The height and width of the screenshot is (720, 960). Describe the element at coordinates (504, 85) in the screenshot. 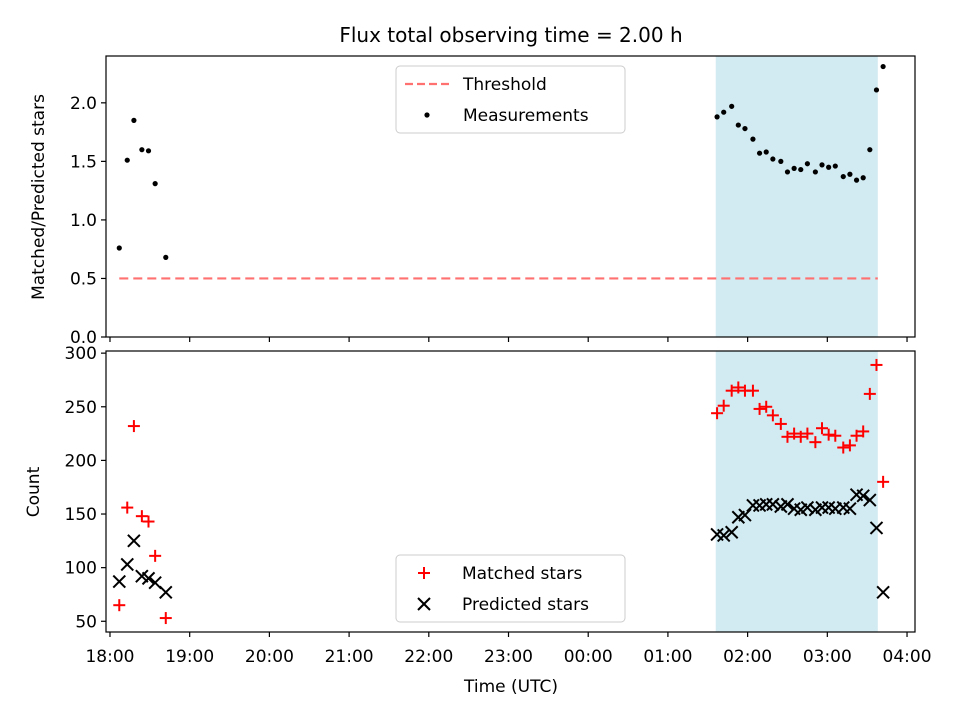

I see `threshold-legend-label: Threshold` at that location.